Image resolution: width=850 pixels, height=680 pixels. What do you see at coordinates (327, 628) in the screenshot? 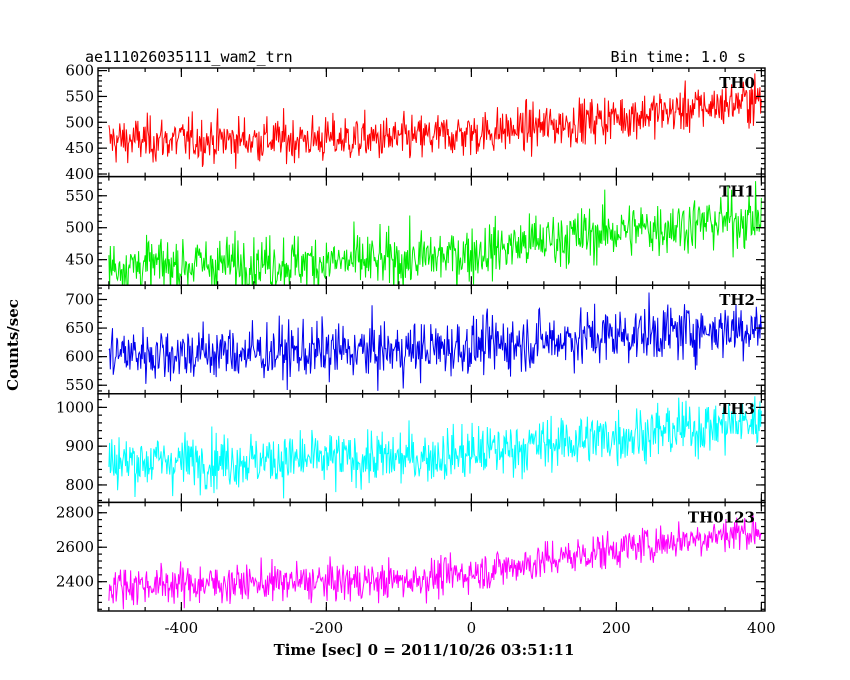
I see `x-tick-label: -200` at bounding box center [327, 628].